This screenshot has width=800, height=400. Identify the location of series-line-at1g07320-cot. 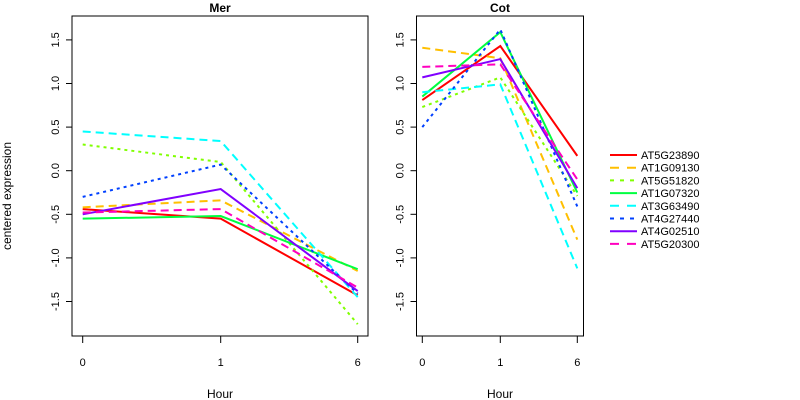
(500, 111).